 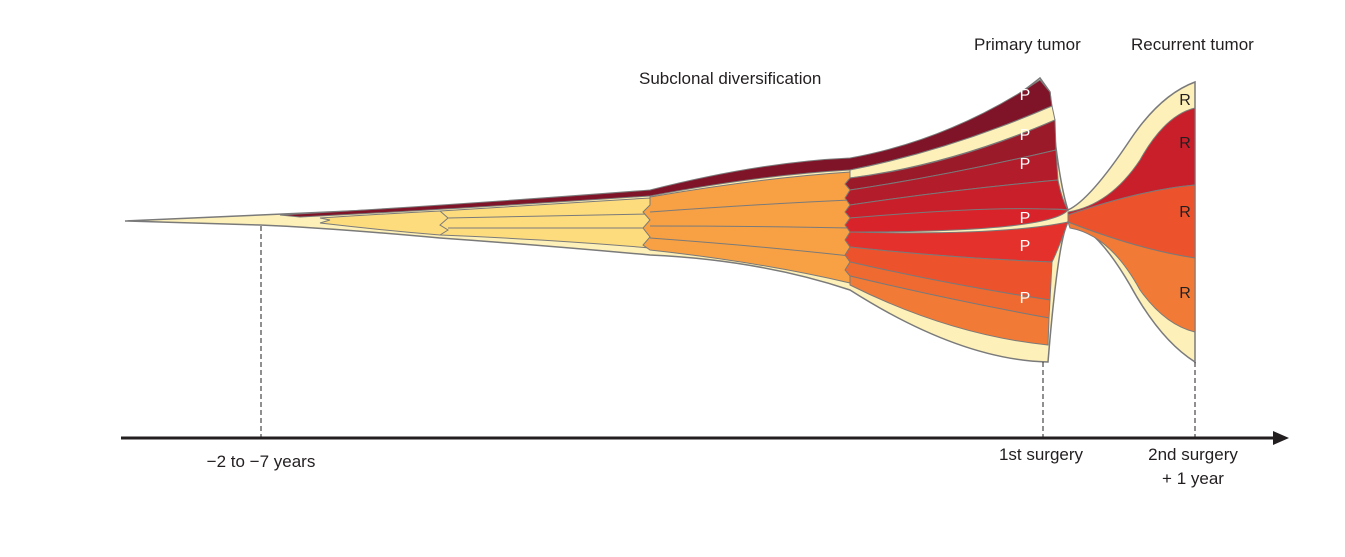 What do you see at coordinates (666, 148) in the screenshot?
I see `maroon-clone-band` at bounding box center [666, 148].